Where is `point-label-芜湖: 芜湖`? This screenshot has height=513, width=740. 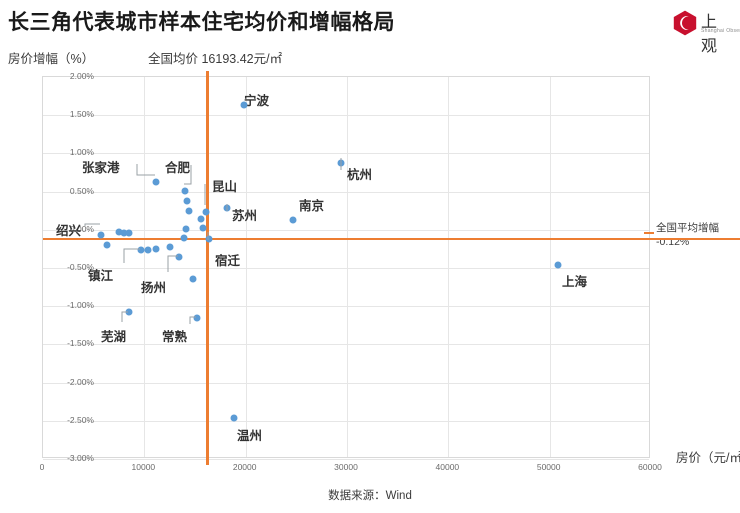 point-label-芜湖: 芜湖 is located at coordinates (114, 337).